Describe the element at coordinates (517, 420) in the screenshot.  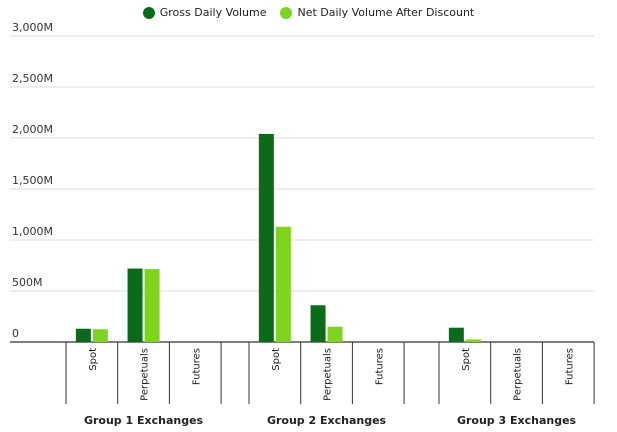
I see `group-label-3: Group 3 Exchanges` at that location.